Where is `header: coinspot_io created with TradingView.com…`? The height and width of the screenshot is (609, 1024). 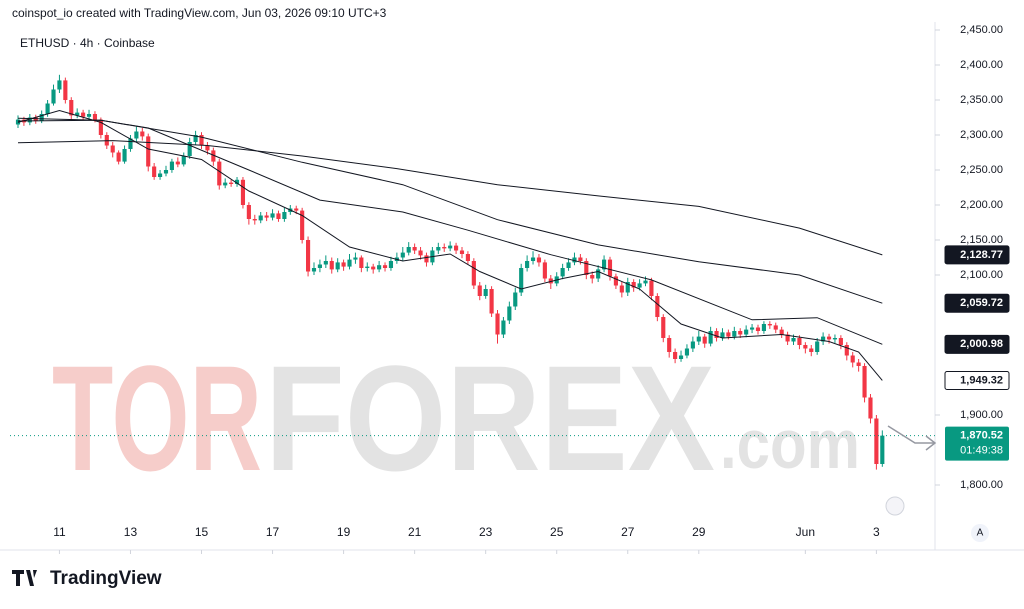
header: coinspot_io created with TradingView.com… is located at coordinates (199, 13).